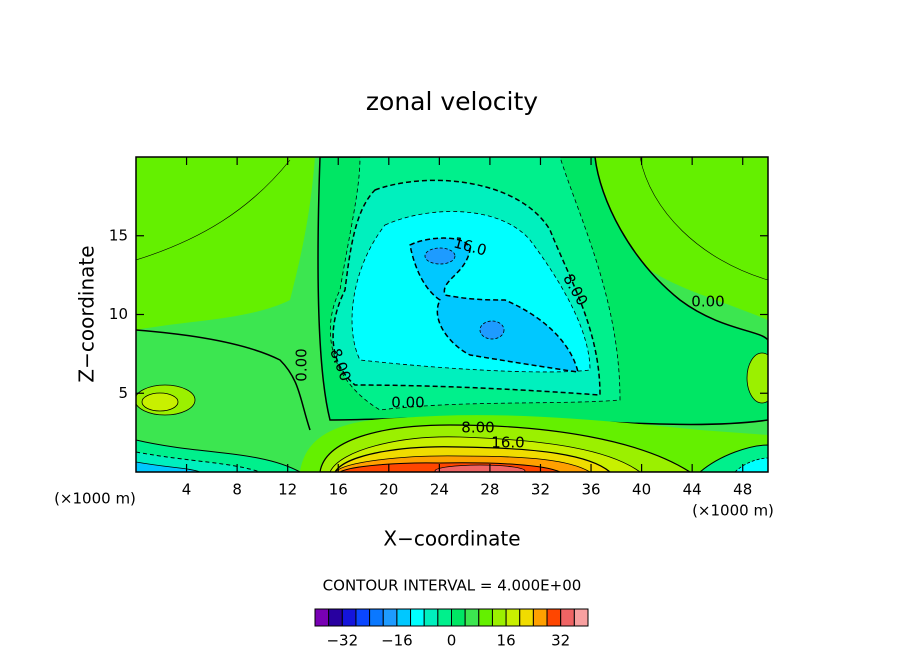 This screenshot has width=904, height=654. What do you see at coordinates (540, 490) in the screenshot?
I see `x-tick-label: 32` at bounding box center [540, 490].